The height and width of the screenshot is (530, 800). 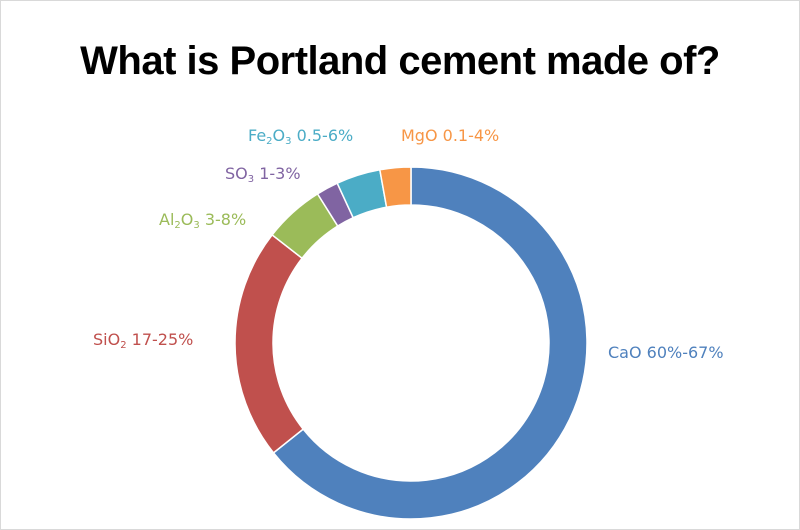 I want to click on slice-label-mgo: MgO 0.1-4%, so click(x=450, y=135).